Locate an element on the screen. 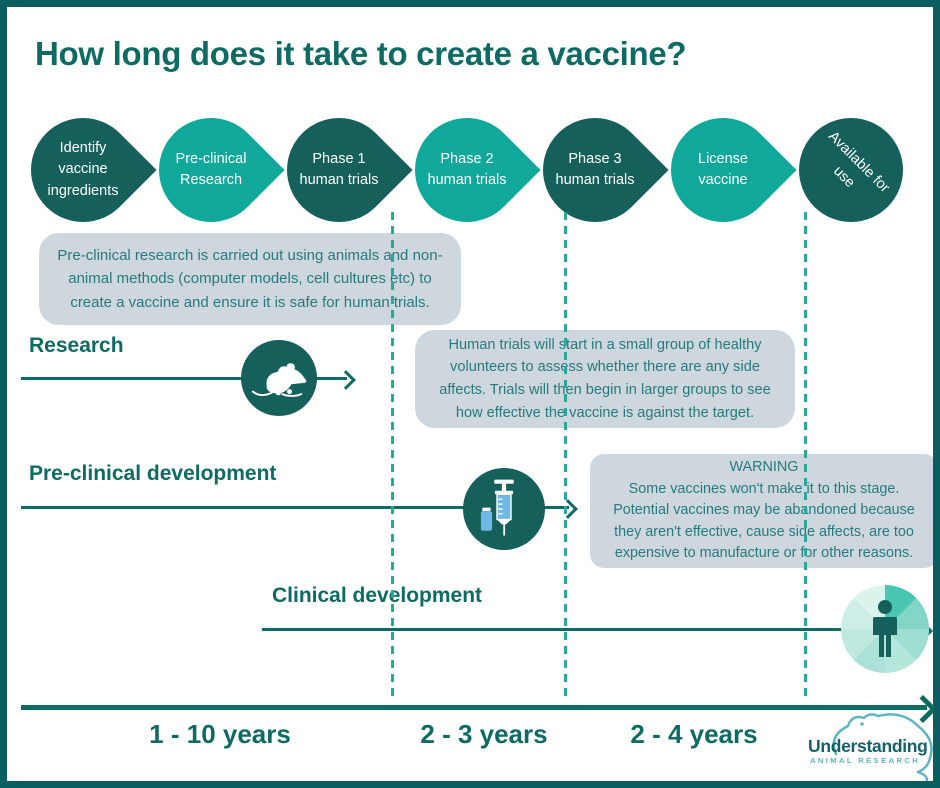 This screenshot has width=940, height=788. syringe-icon is located at coordinates (504, 509).